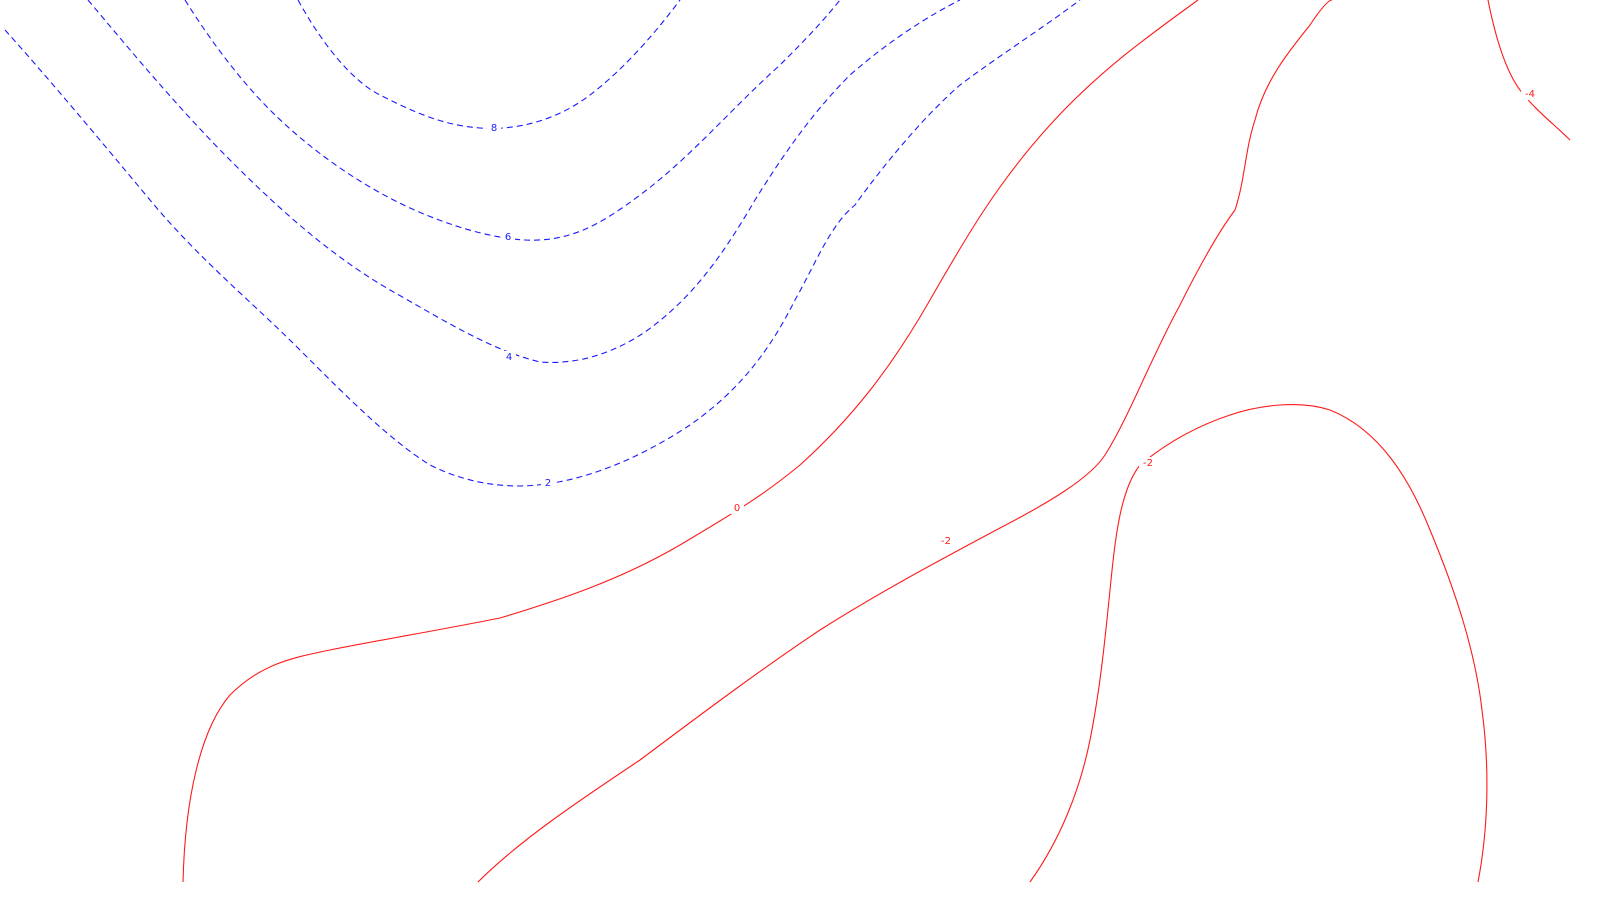  Describe the element at coordinates (1529, 70) in the screenshot. I see `contour-line-neg4` at that location.